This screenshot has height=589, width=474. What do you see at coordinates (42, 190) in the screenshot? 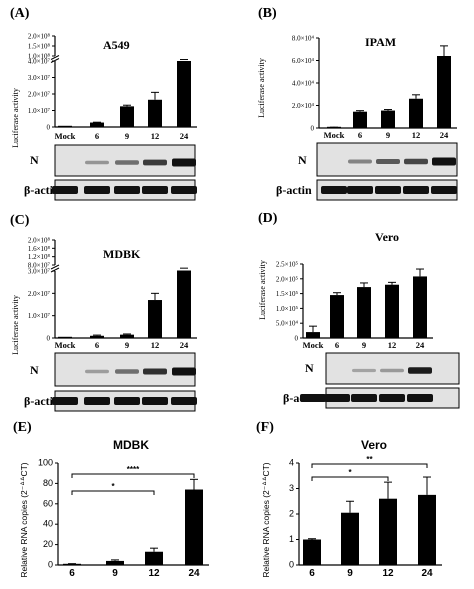
I see `band-label-a-actin: β-actin` at bounding box center [42, 190].